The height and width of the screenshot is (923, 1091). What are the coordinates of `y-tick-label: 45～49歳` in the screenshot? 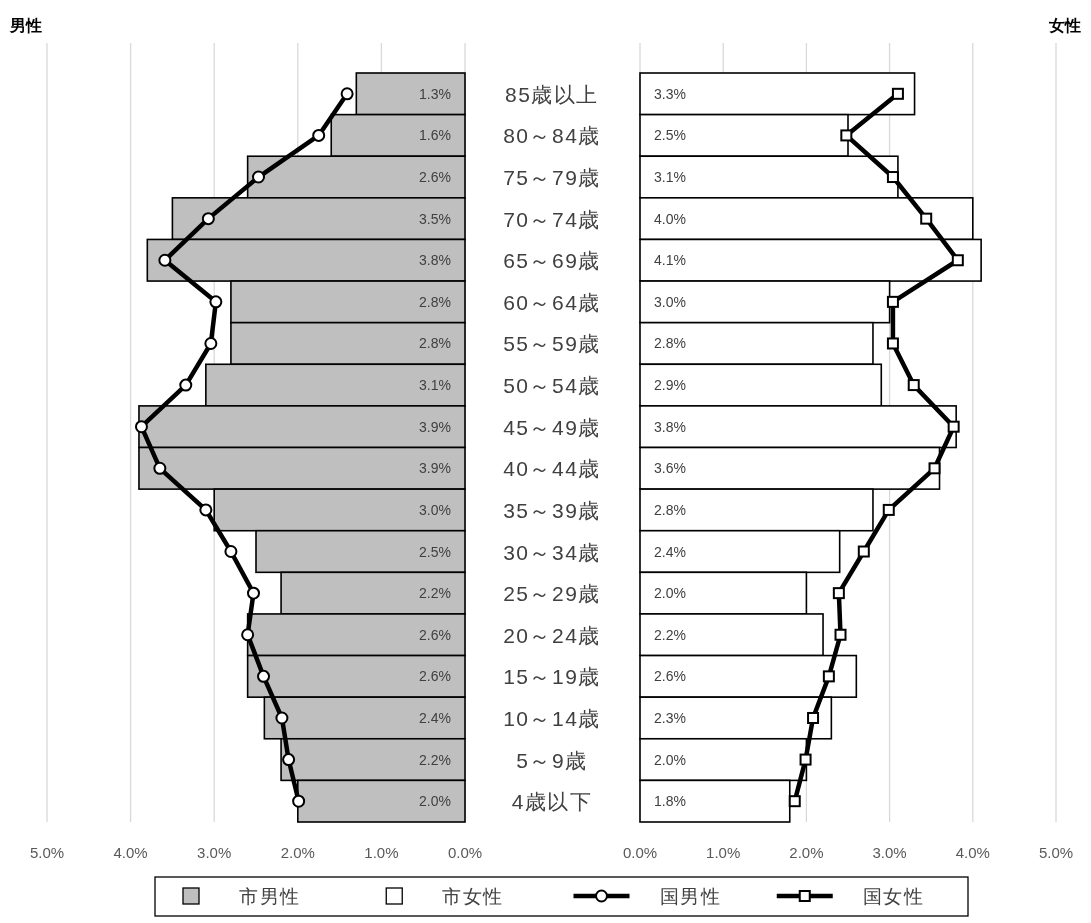 It's located at (552, 427).